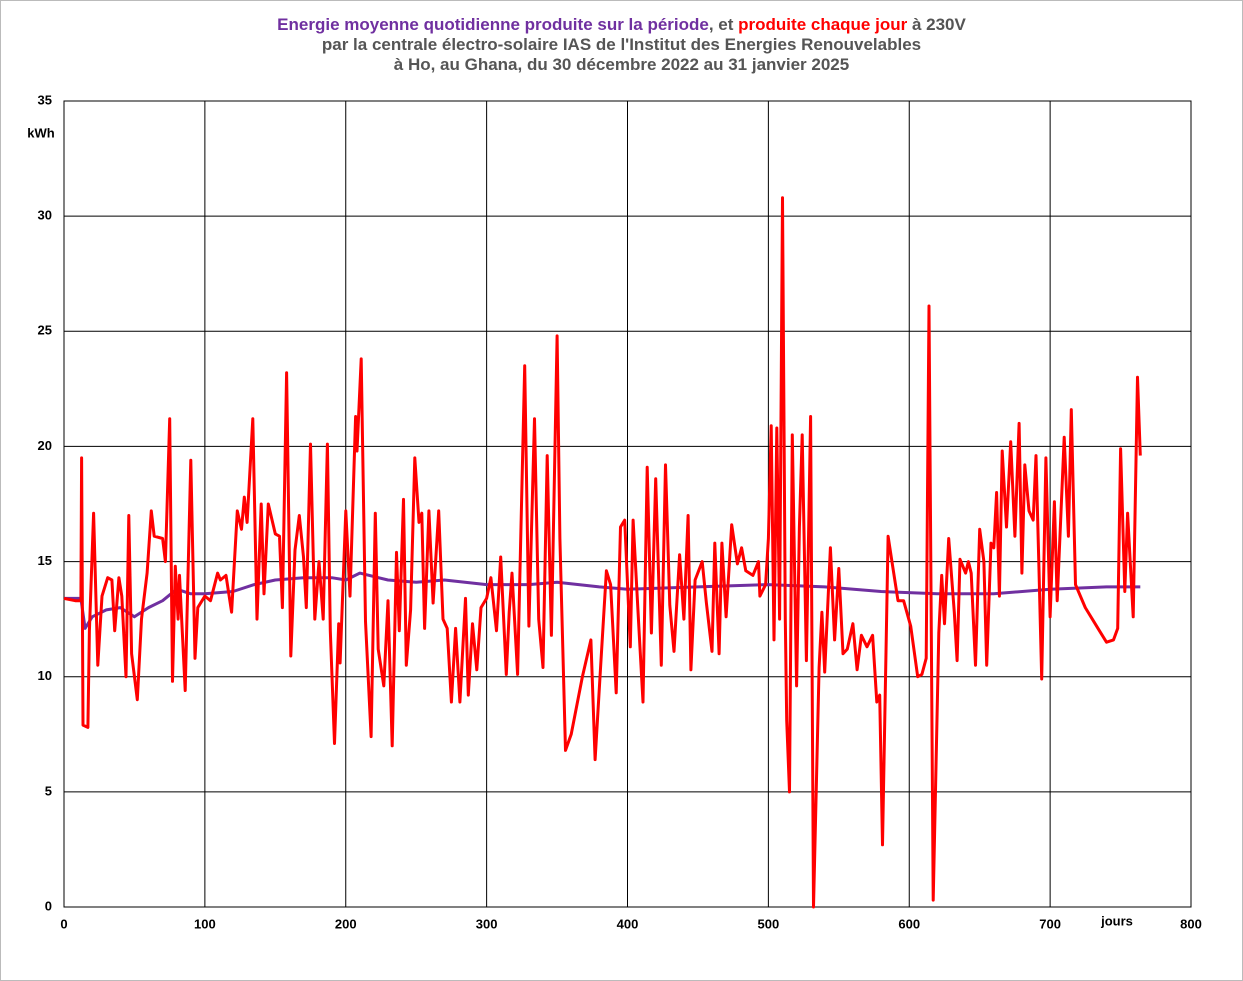 The height and width of the screenshot is (981, 1243). Describe the element at coordinates (45, 215) in the screenshot. I see `y-tick-label: 30` at that location.